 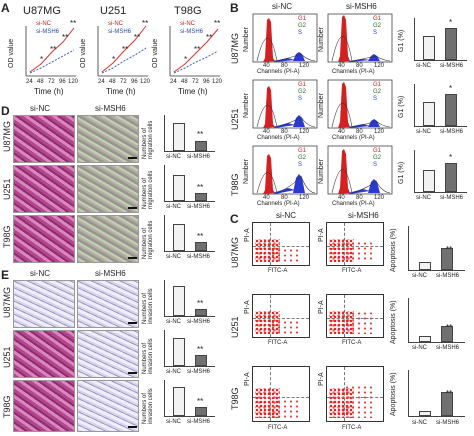 I want to click on chart-title: U251, so click(x=113, y=11).